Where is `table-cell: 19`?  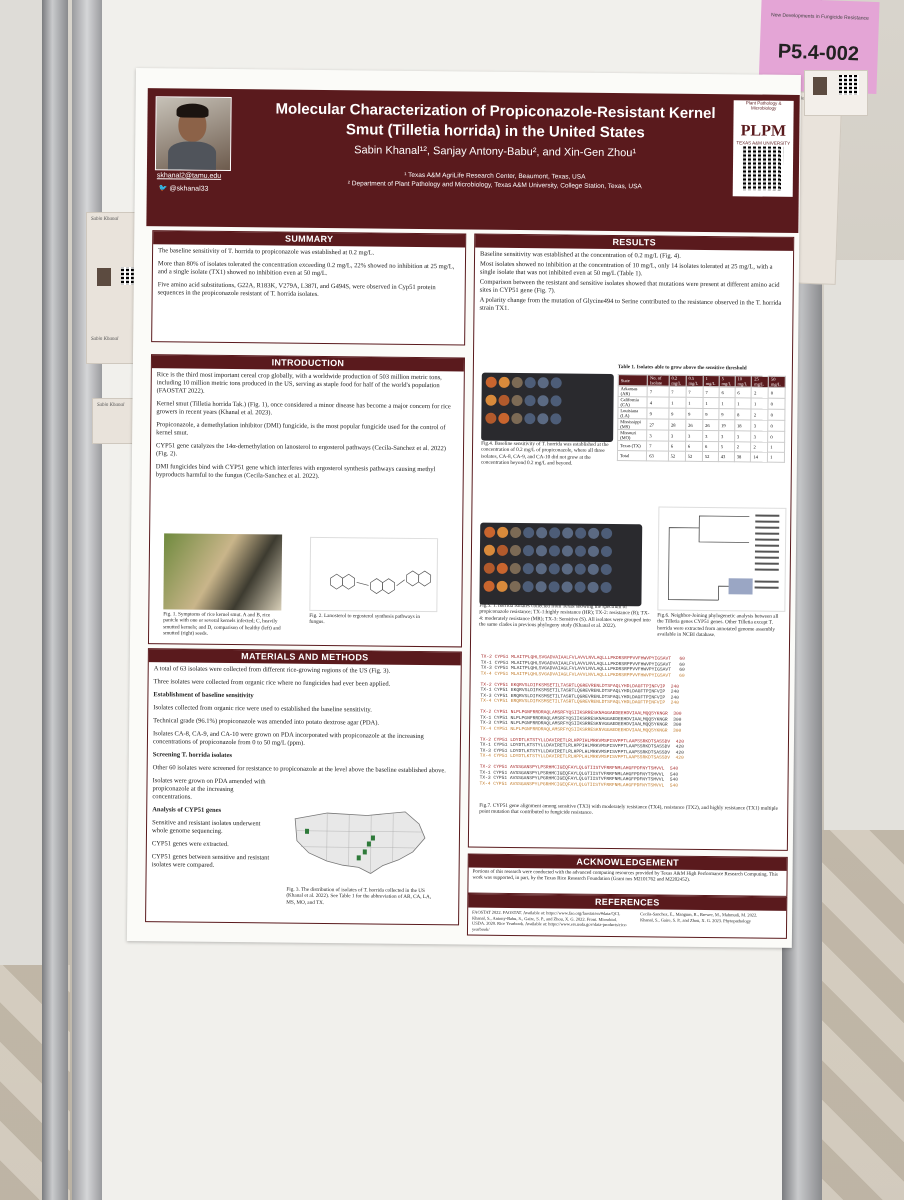
table-cell: 19 is located at coordinates (726, 425).